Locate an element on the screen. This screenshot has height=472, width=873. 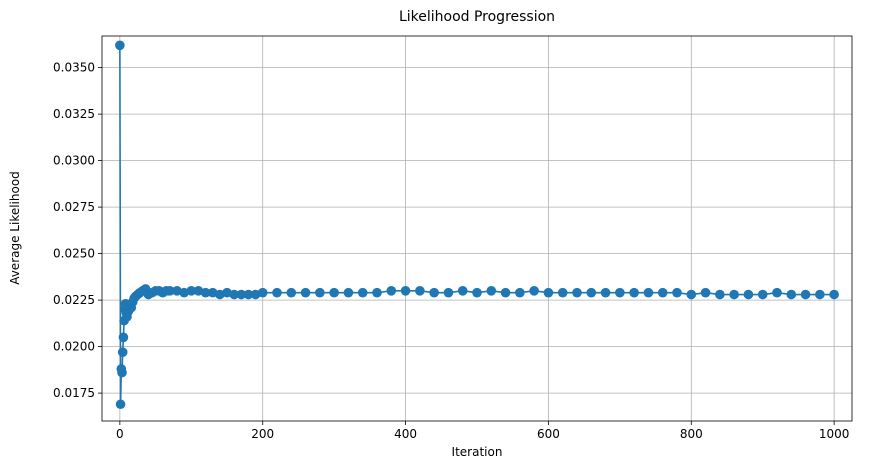
x-tick-label: 800 is located at coordinates (691, 434).